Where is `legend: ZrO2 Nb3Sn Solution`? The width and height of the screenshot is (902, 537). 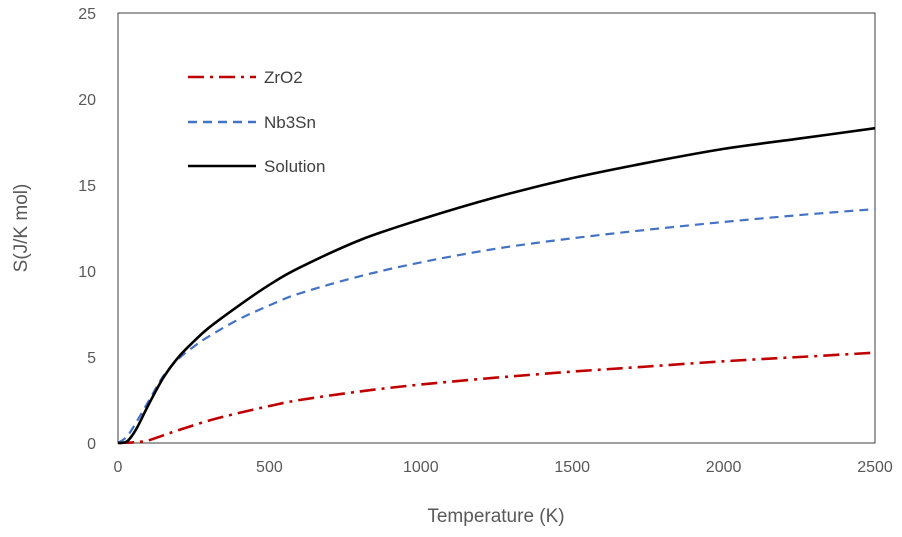
legend: ZrO2 Nb3Sn Solution is located at coordinates (256, 122).